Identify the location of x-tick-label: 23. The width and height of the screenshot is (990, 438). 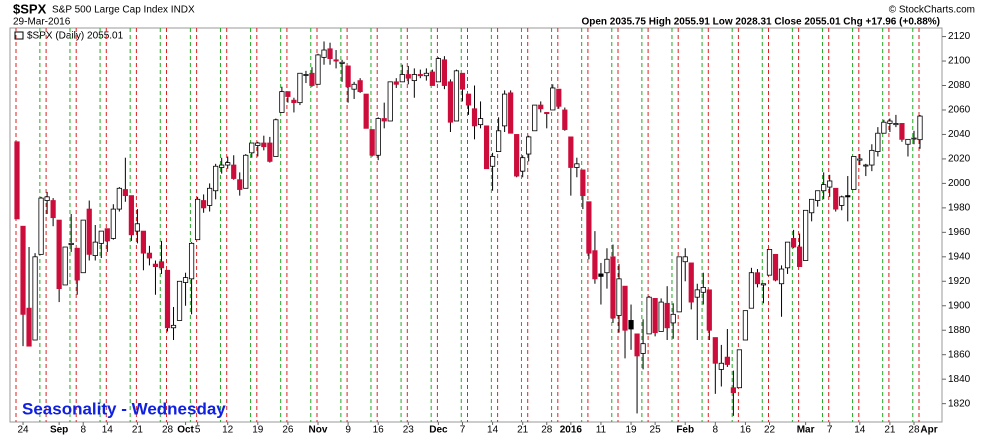
(409, 430).